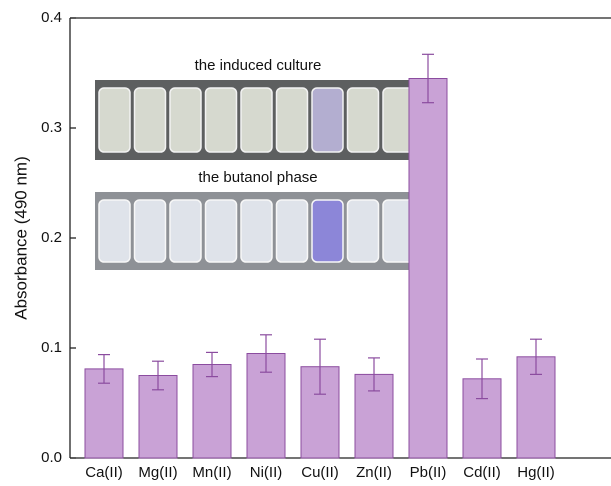 The height and width of the screenshot is (486, 611). I want to click on y-tick-label: 0.0, so click(51, 457).